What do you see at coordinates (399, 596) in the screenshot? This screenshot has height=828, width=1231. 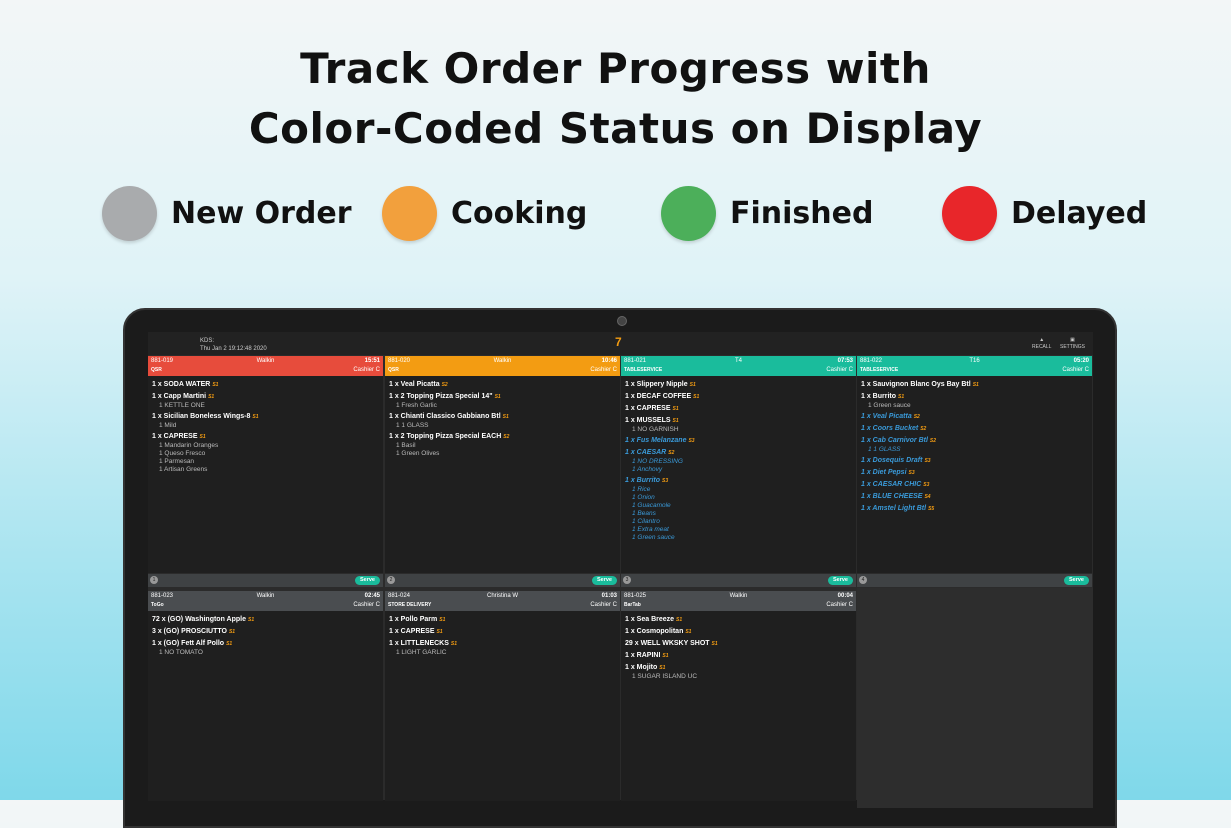 I see `order-id: 881-024` at bounding box center [399, 596].